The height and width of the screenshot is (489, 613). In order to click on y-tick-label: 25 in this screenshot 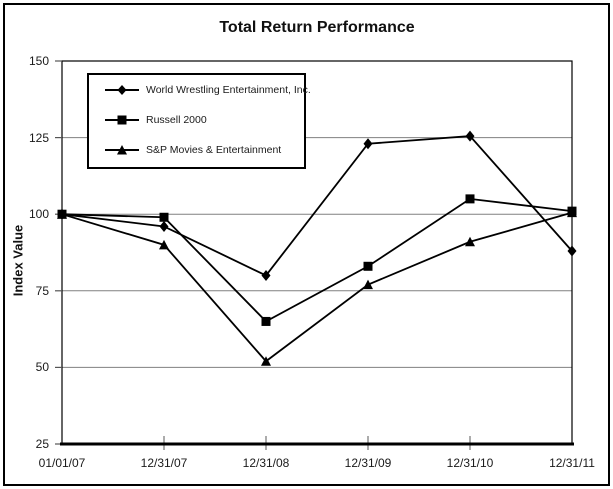, I will do `click(42, 444)`.